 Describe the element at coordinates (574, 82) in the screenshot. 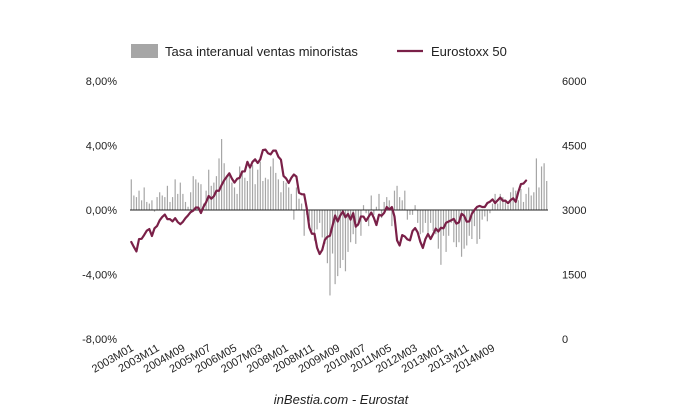

I see `right-tick-label: 6000` at that location.